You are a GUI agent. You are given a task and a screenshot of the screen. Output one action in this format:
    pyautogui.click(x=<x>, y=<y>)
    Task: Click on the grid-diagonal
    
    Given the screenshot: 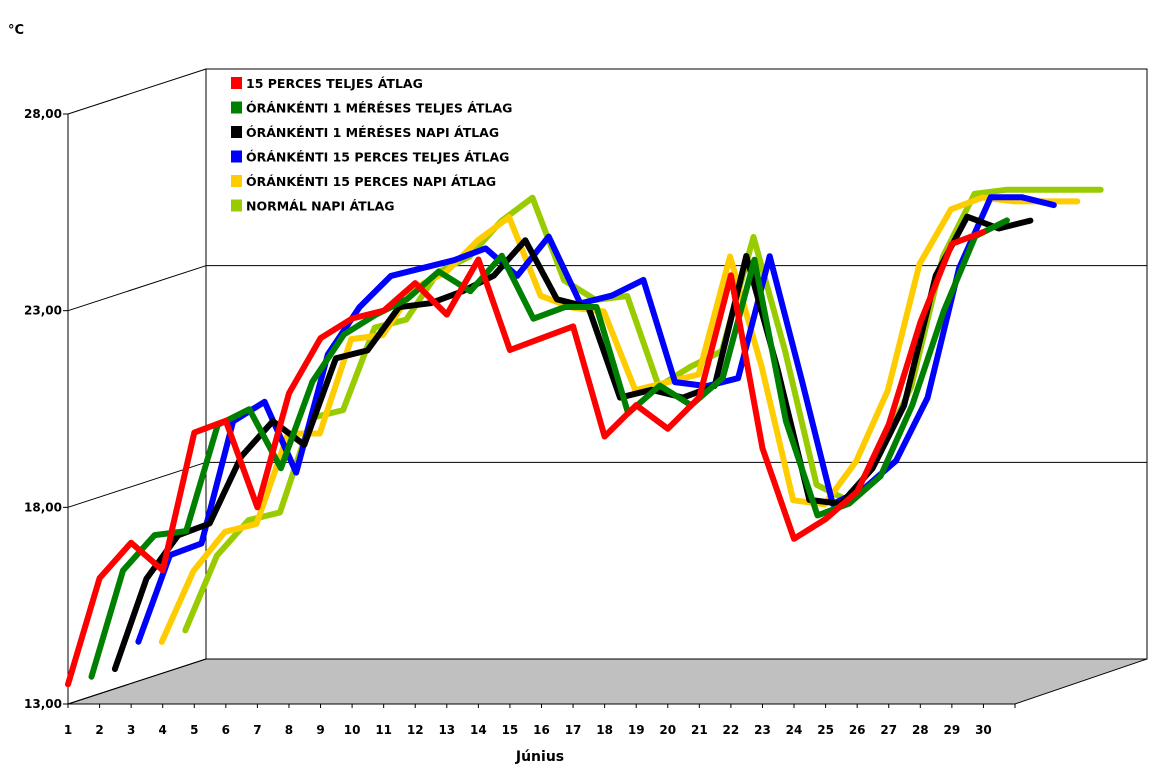 What is the action you would take?
    pyautogui.click(x=137, y=288)
    